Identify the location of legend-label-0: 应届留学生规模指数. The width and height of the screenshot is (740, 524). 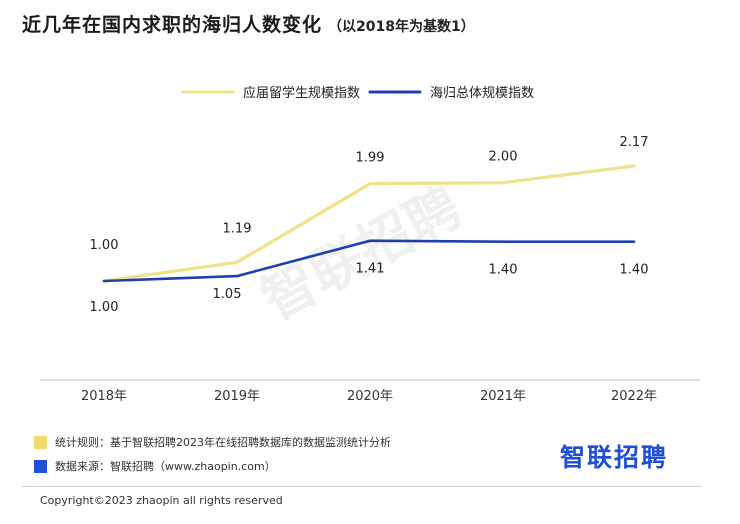
(301, 93).